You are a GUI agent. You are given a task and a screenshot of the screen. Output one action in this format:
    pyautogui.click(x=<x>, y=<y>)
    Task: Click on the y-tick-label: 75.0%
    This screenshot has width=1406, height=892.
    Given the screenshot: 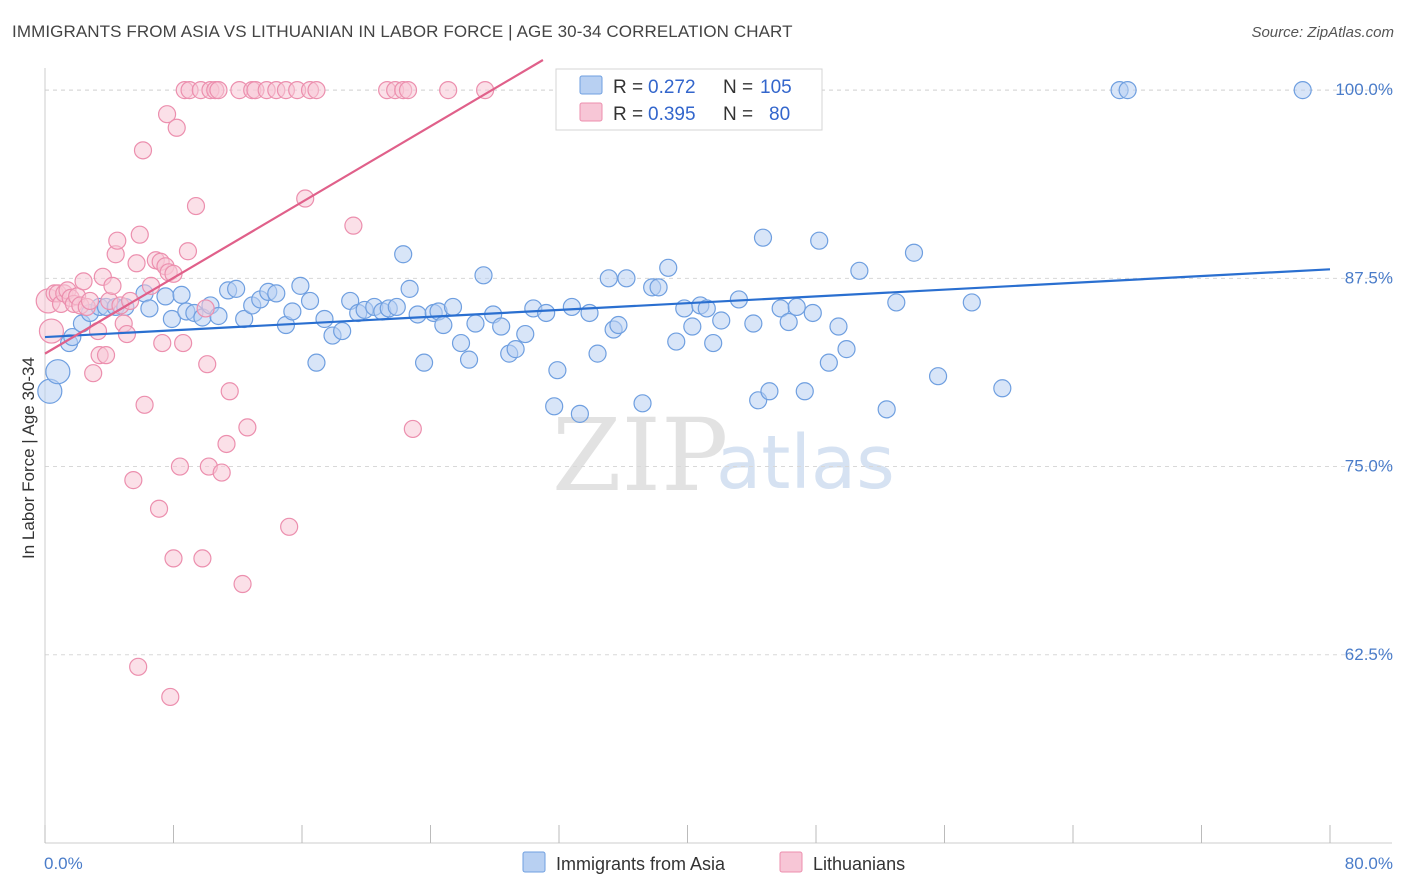 What is the action you would take?
    pyautogui.click(x=1369, y=466)
    